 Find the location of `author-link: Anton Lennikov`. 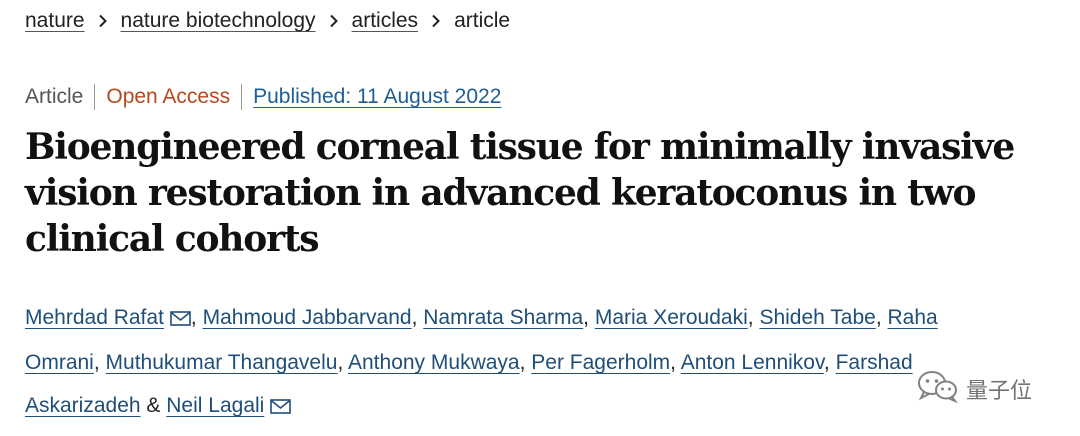

author-link: Anton Lennikov is located at coordinates (752, 362).